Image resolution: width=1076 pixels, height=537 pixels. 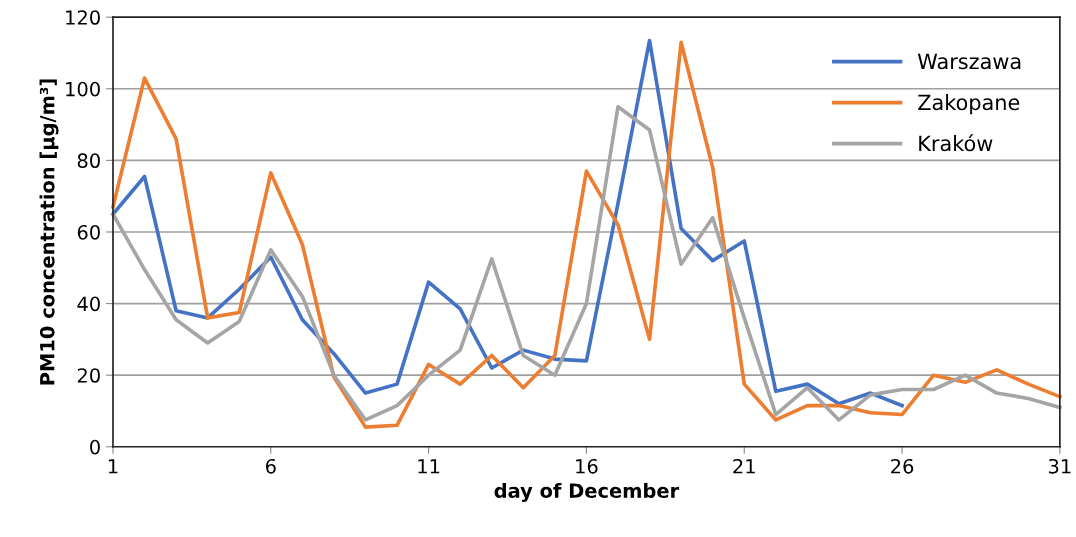 What do you see at coordinates (49, 232) in the screenshot?
I see `y-axis-title: PM10 concentration [µg/m³]` at bounding box center [49, 232].